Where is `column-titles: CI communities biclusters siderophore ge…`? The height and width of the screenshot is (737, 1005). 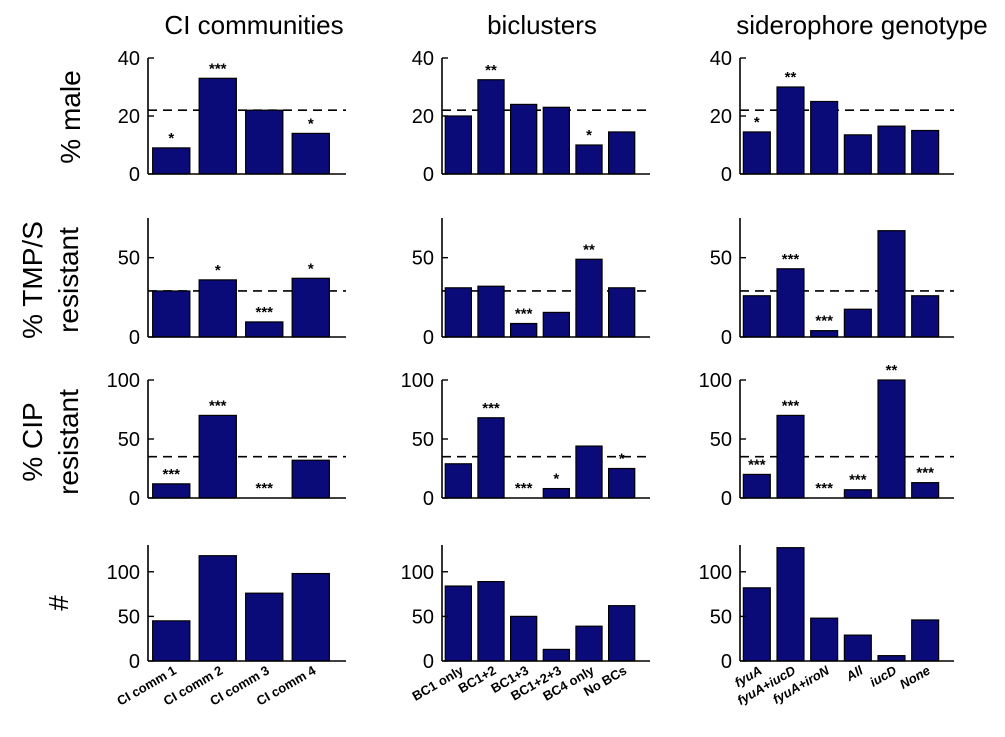 column-titles: CI communities biclusters siderophore ge… is located at coordinates (575, 25).